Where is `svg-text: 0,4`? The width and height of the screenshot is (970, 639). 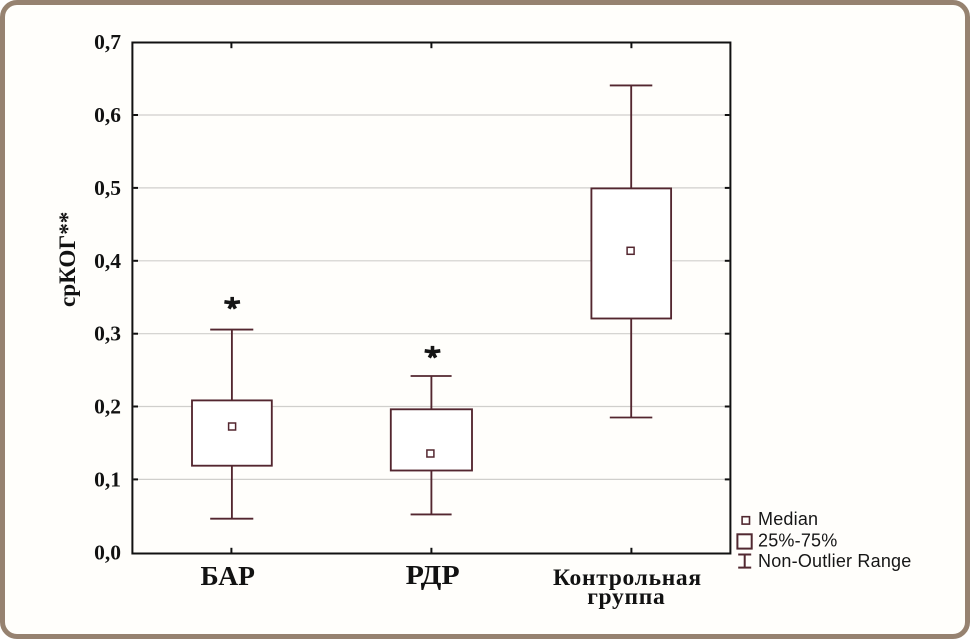 svg-text: 0,4 is located at coordinates (107, 261).